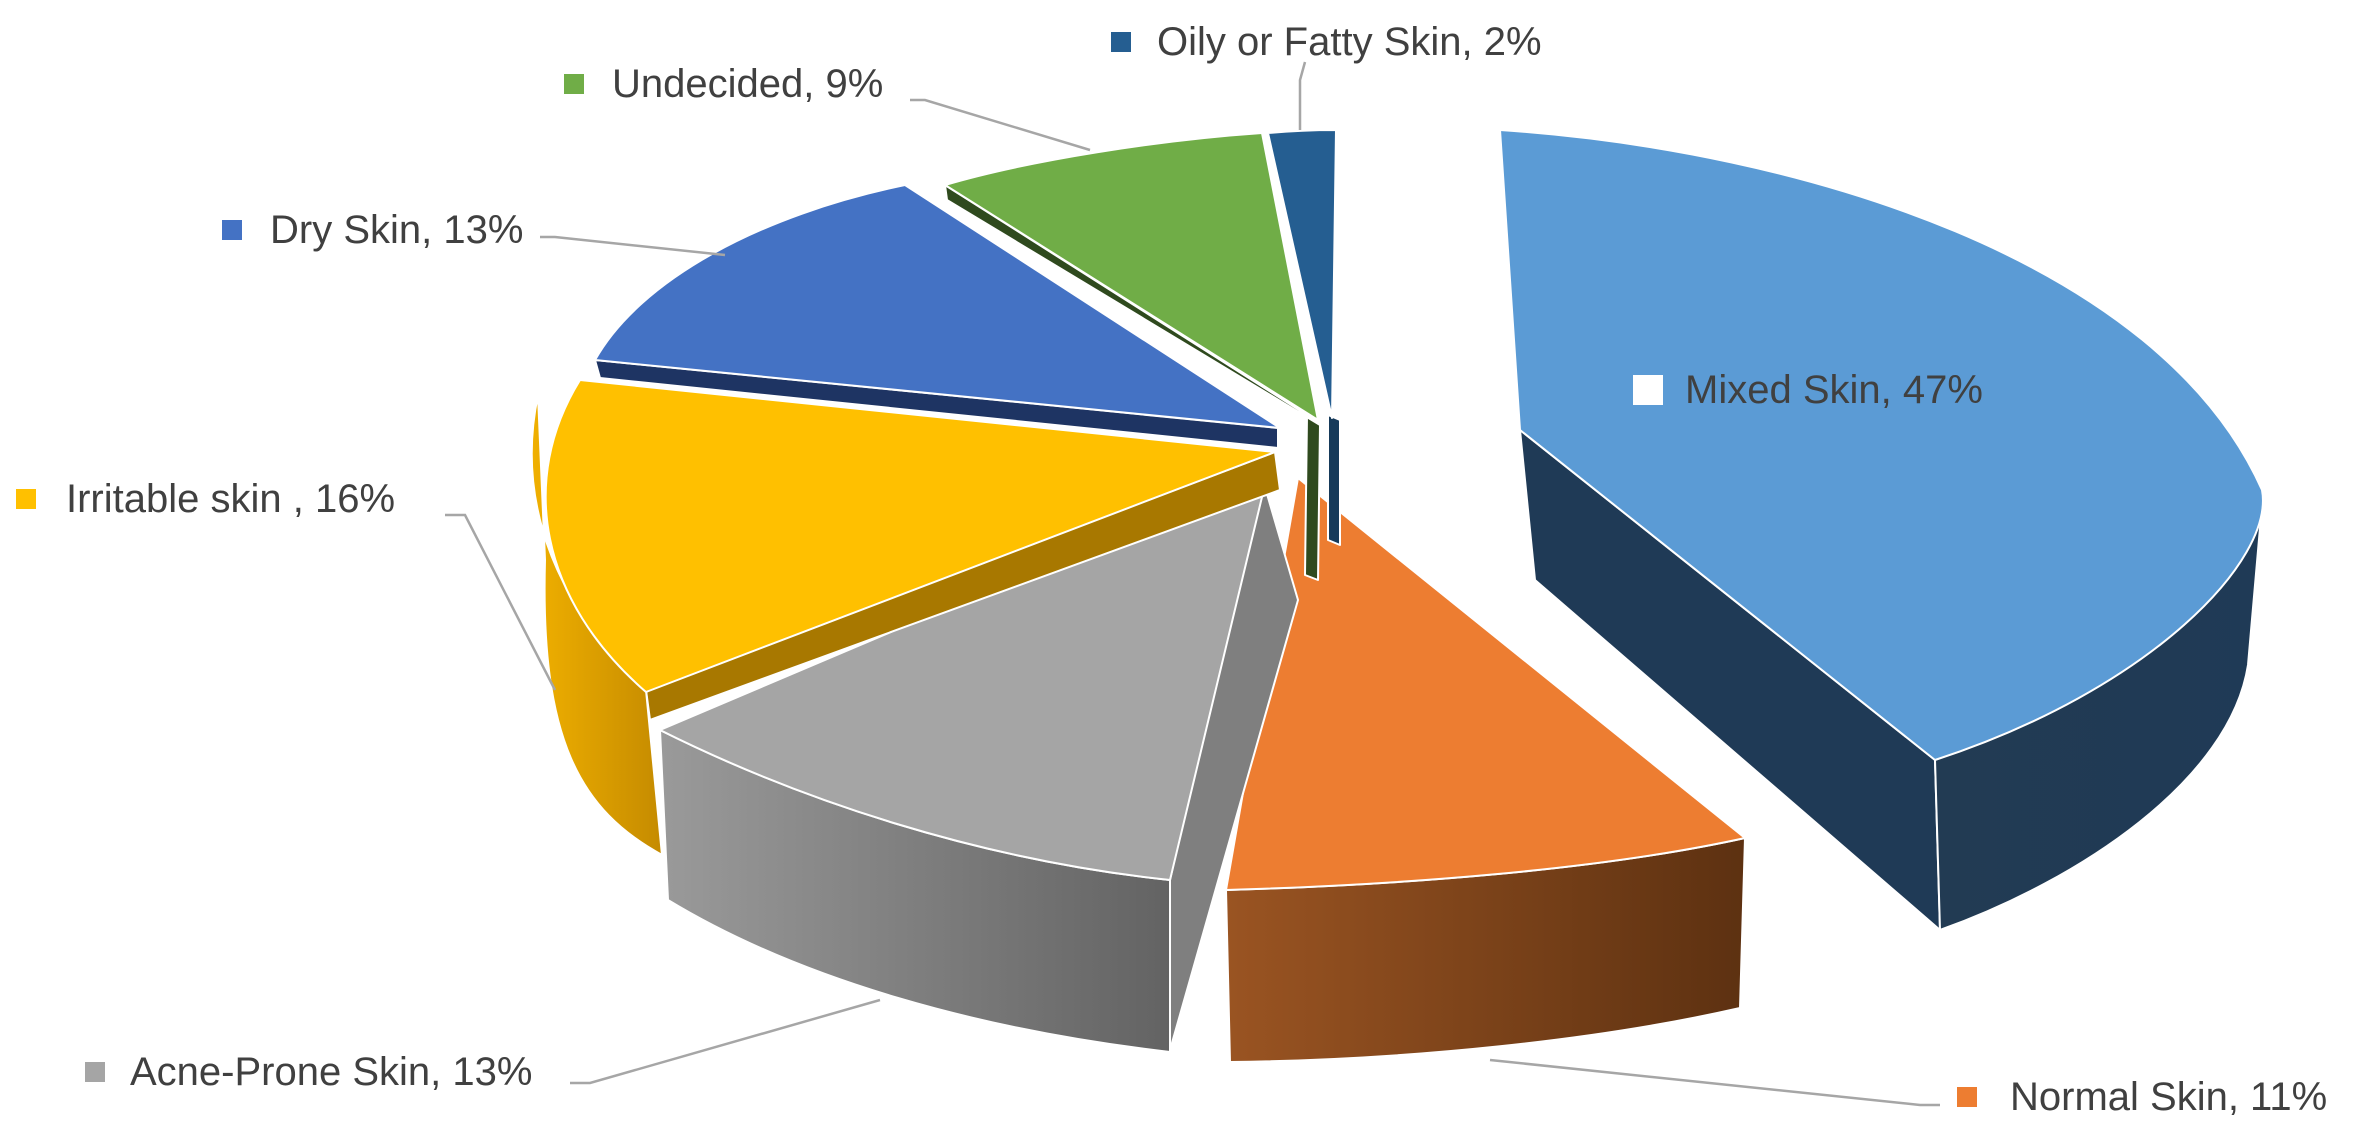 The height and width of the screenshot is (1142, 2379). Describe the element at coordinates (95, 1072) in the screenshot. I see `label-marker-acne-prone-skin` at that location.